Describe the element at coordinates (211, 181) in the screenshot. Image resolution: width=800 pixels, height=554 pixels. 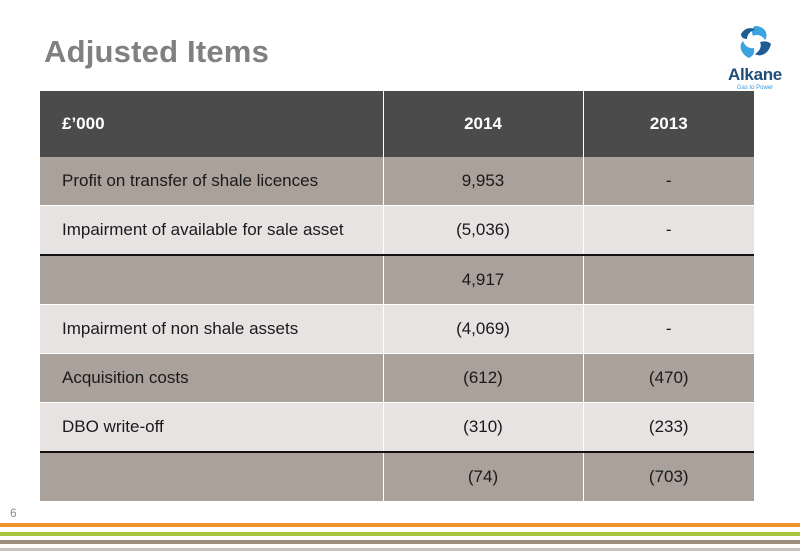
I see `row-label: Profit on transfer of shale licences` at that location.